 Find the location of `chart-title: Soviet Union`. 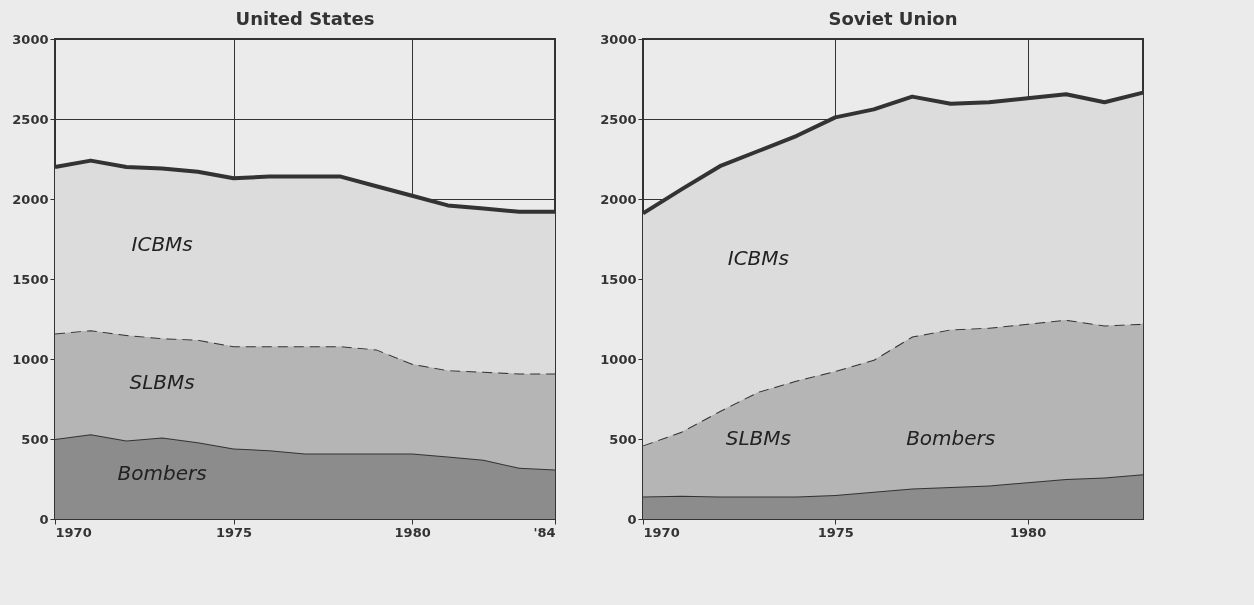

chart-title: Soviet Union is located at coordinates (893, 18).